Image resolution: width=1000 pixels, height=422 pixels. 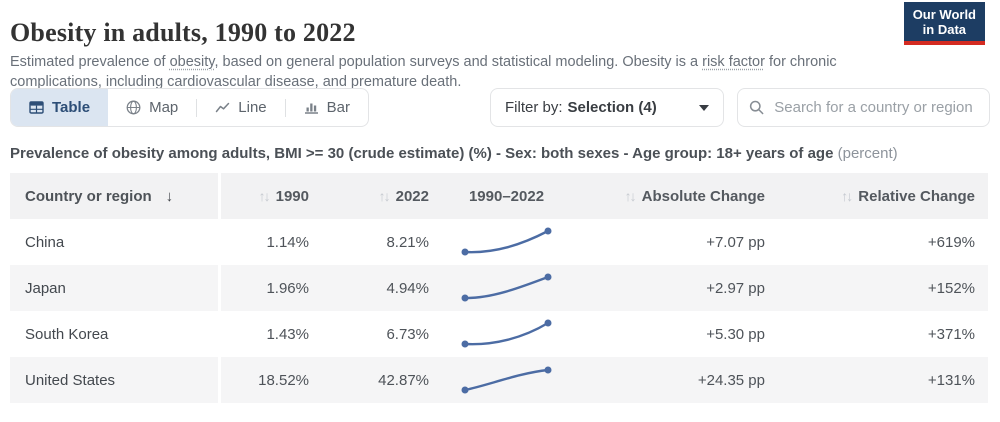 I want to click on column-header-country: Country or region ↓, so click(x=114, y=196).